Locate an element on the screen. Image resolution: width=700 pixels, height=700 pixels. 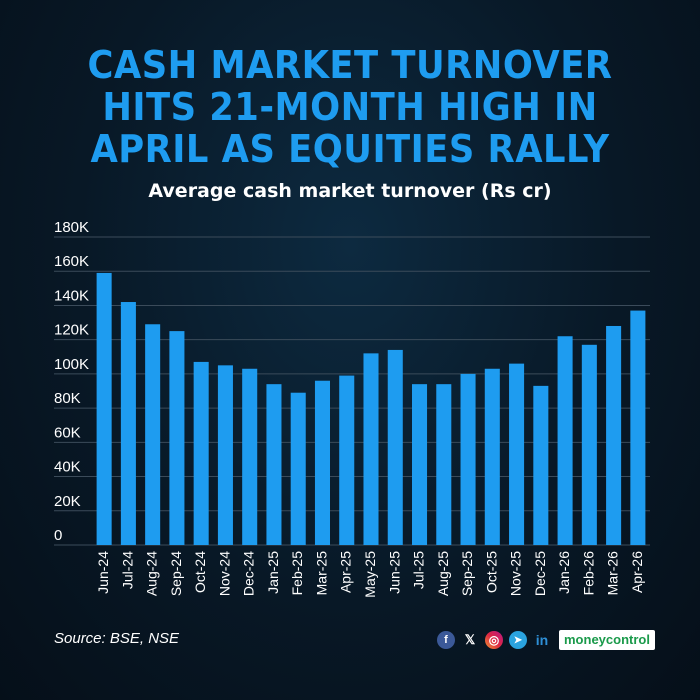
x-tick-label: Sep-24 is located at coordinates (176, 573).